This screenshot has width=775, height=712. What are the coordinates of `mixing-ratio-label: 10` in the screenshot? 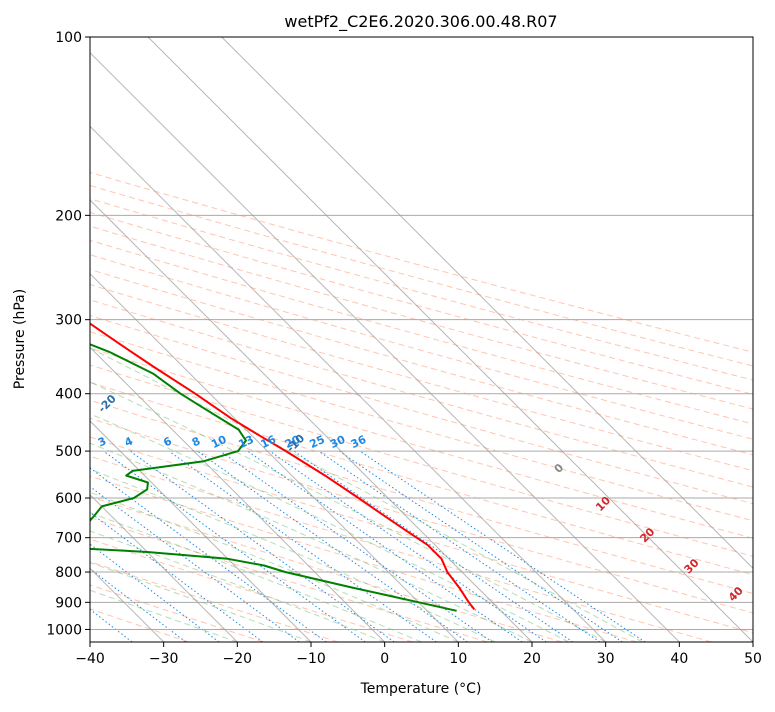 It's located at (219, 442).